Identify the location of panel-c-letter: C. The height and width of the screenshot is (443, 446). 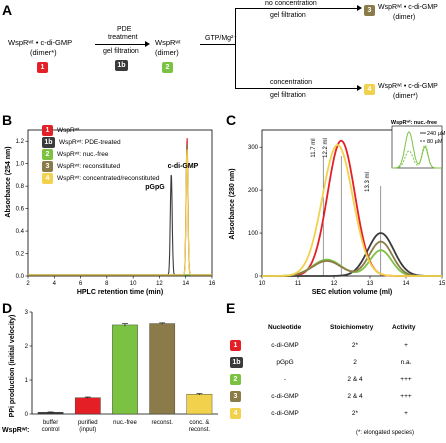
(231, 120).